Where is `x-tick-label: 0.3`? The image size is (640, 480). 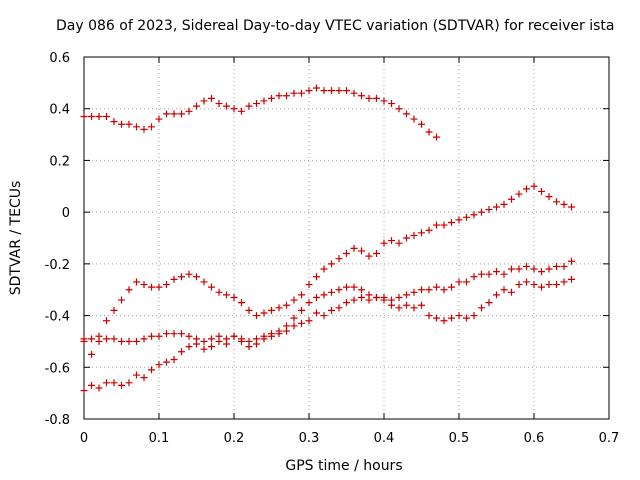 x-tick-label: 0.3 is located at coordinates (309, 438).